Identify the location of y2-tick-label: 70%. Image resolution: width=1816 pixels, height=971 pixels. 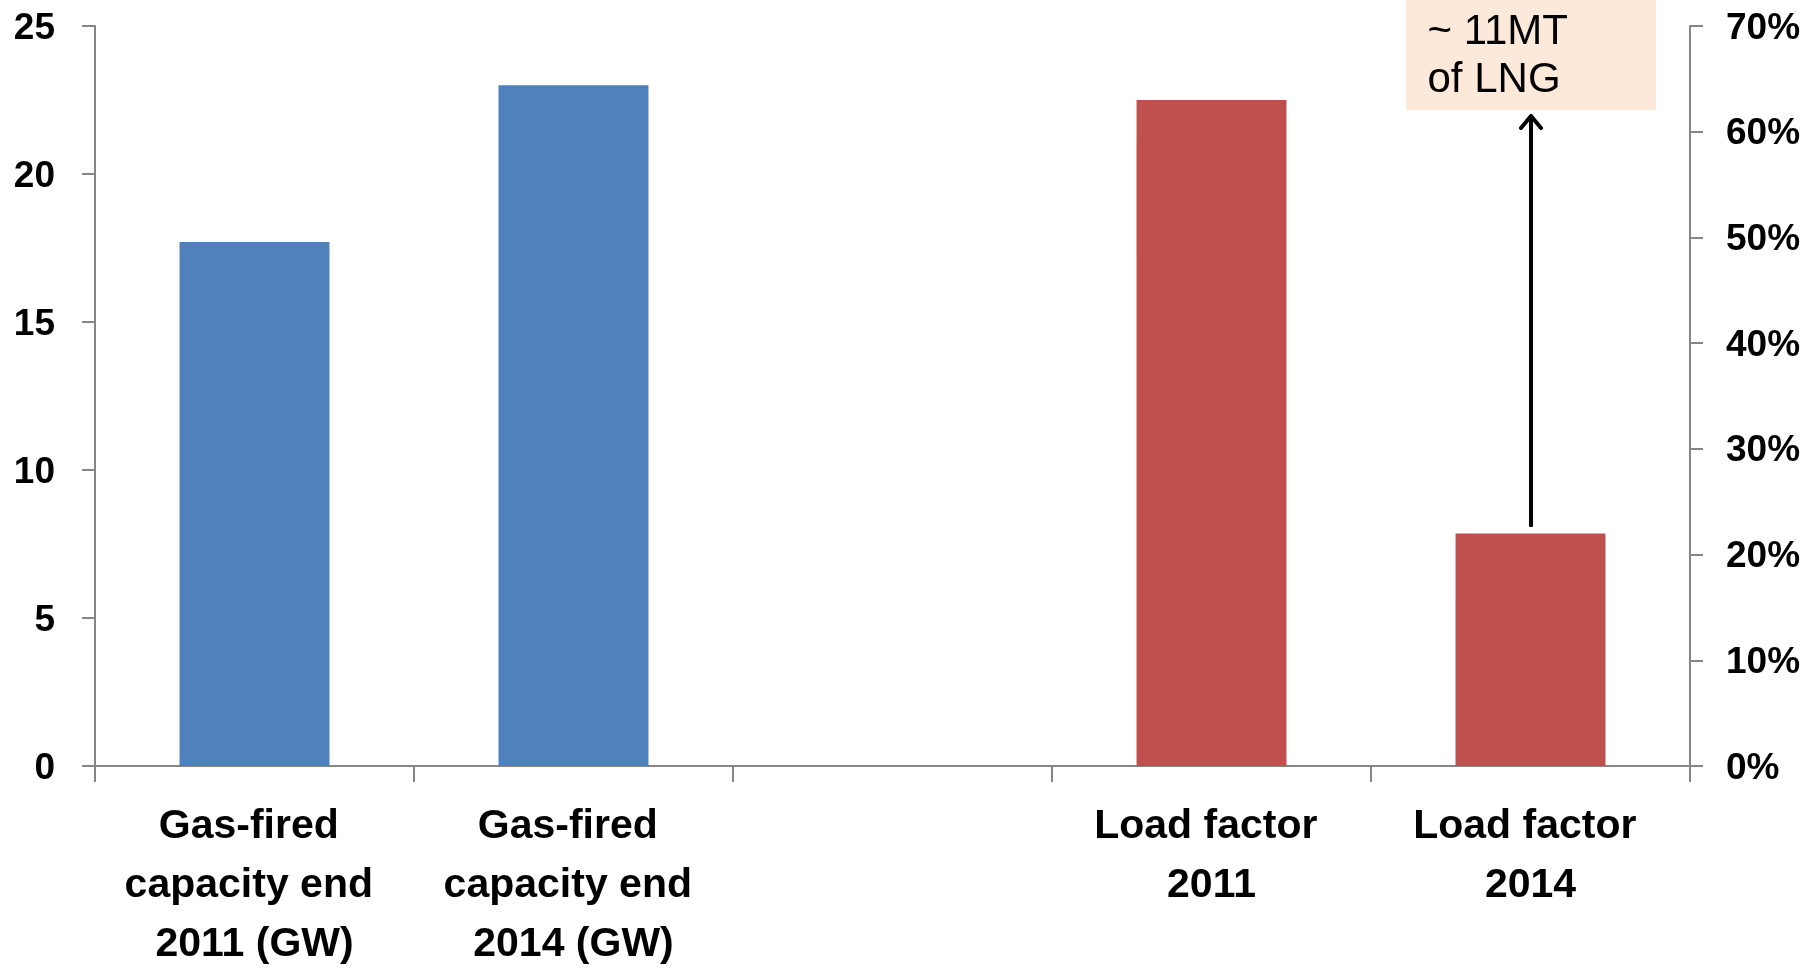
(1763, 26).